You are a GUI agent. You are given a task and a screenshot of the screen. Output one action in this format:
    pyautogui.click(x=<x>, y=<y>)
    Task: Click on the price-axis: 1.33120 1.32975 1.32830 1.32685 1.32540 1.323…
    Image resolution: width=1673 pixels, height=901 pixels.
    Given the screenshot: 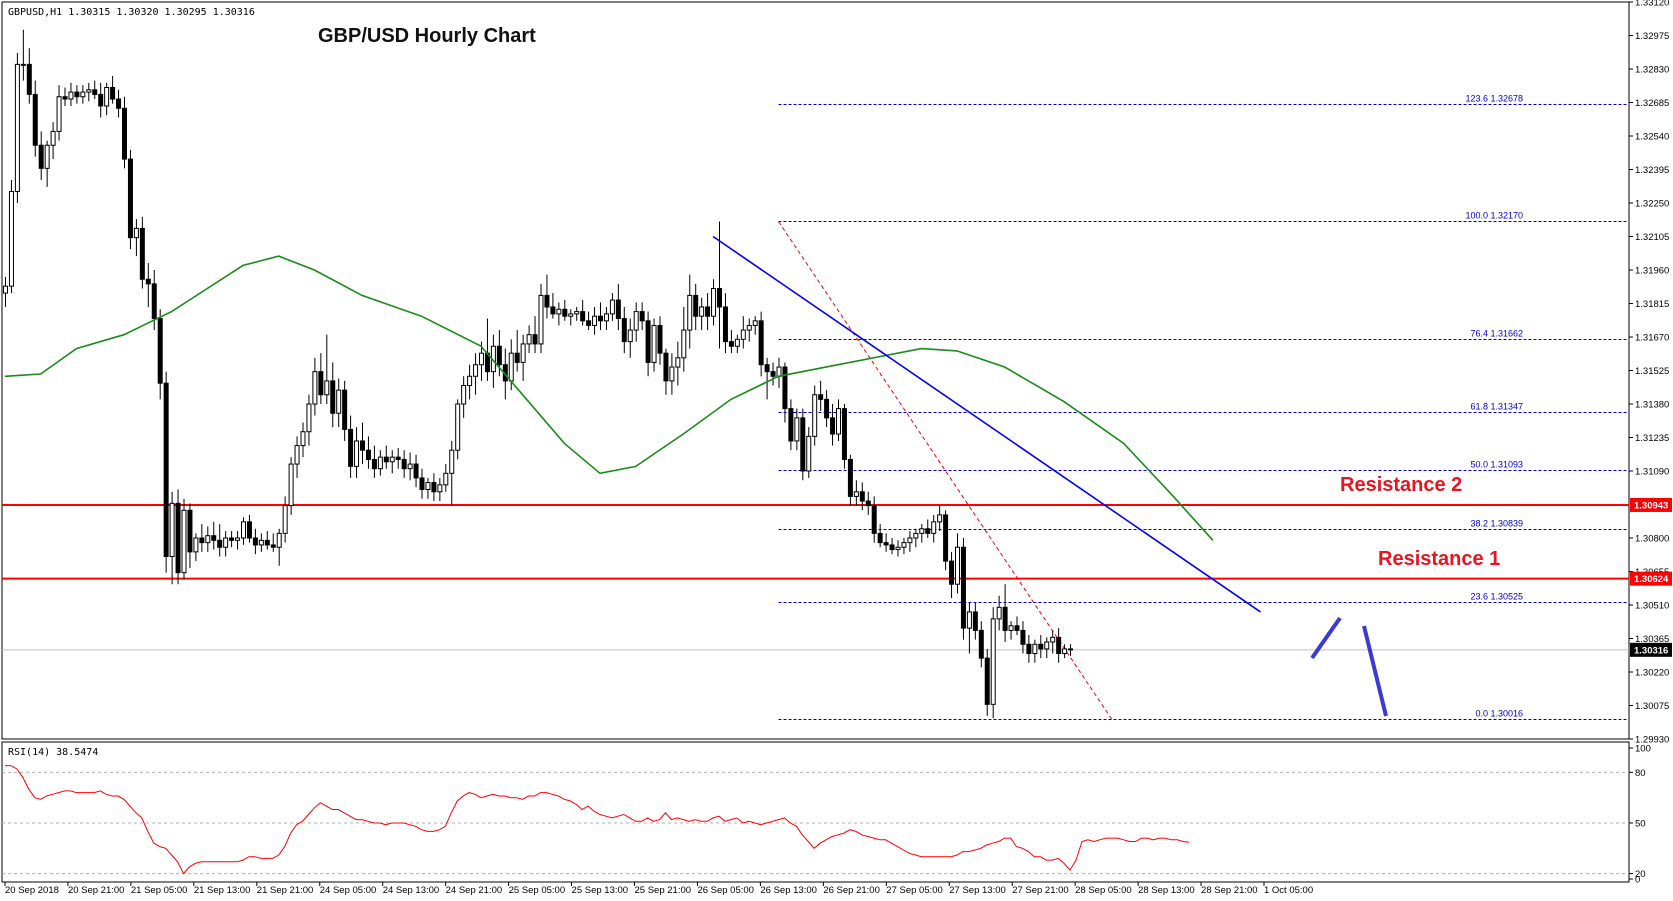 What is the action you would take?
    pyautogui.click(x=1649, y=373)
    